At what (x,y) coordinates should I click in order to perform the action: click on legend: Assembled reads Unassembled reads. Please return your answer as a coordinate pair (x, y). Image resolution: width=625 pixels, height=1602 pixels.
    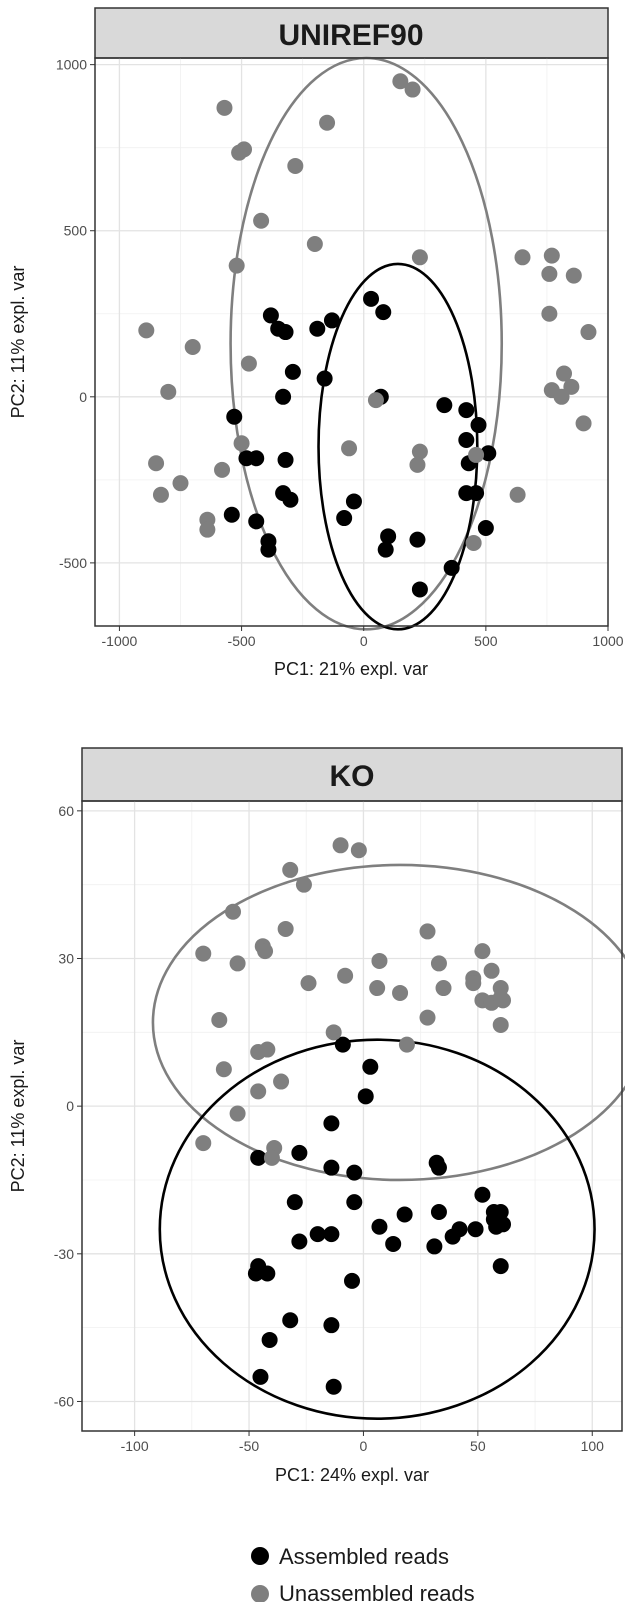
    Looking at the image, I should click on (363, 1573).